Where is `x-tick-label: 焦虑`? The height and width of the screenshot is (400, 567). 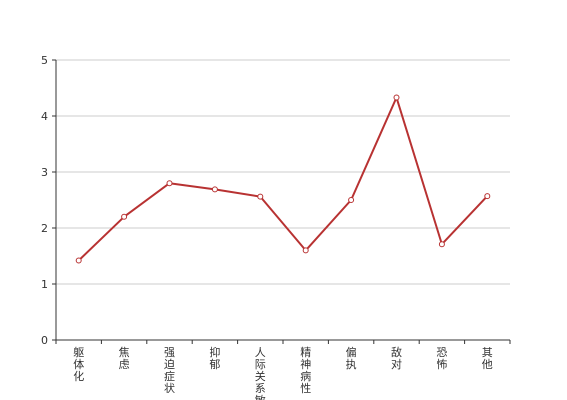
x-tick-label: 焦虑 is located at coordinates (124, 358).